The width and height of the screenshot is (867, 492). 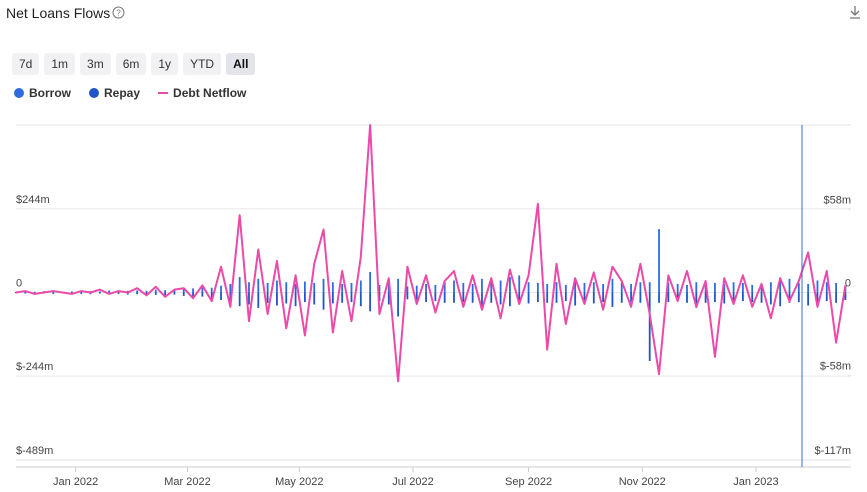 What do you see at coordinates (131, 64) in the screenshot?
I see `range-button: 6m` at bounding box center [131, 64].